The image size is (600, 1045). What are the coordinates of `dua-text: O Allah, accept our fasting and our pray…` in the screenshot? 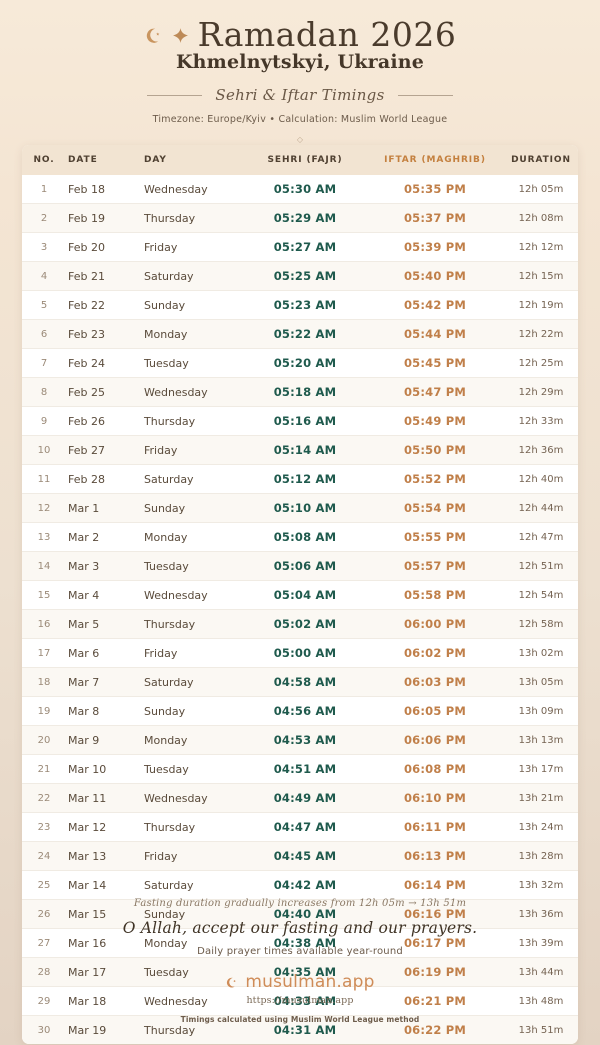 It's located at (300, 928).